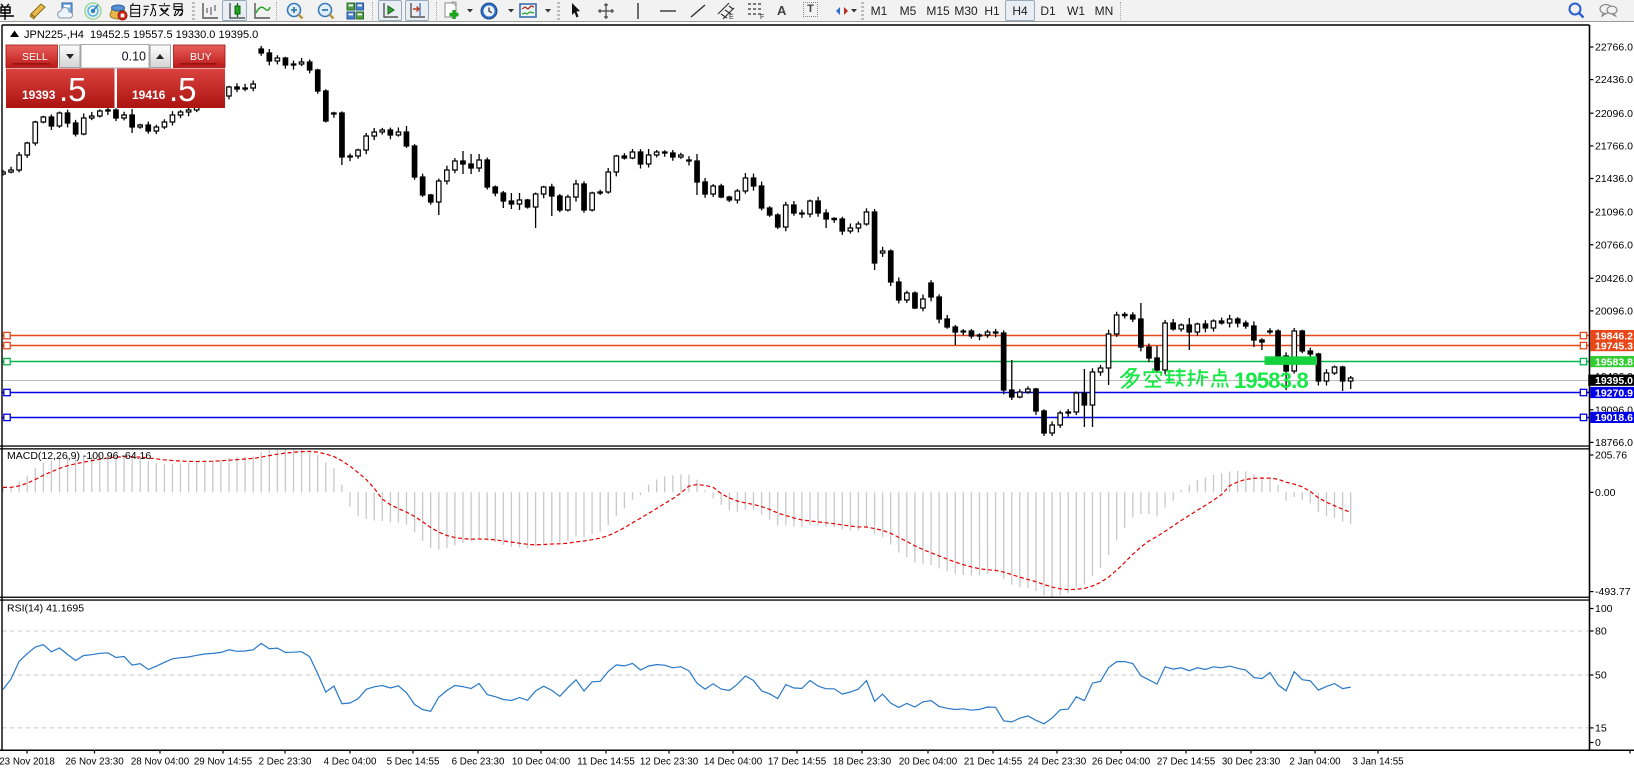  Describe the element at coordinates (1614, 279) in the screenshot. I see `svg-text: 20426.0` at that location.